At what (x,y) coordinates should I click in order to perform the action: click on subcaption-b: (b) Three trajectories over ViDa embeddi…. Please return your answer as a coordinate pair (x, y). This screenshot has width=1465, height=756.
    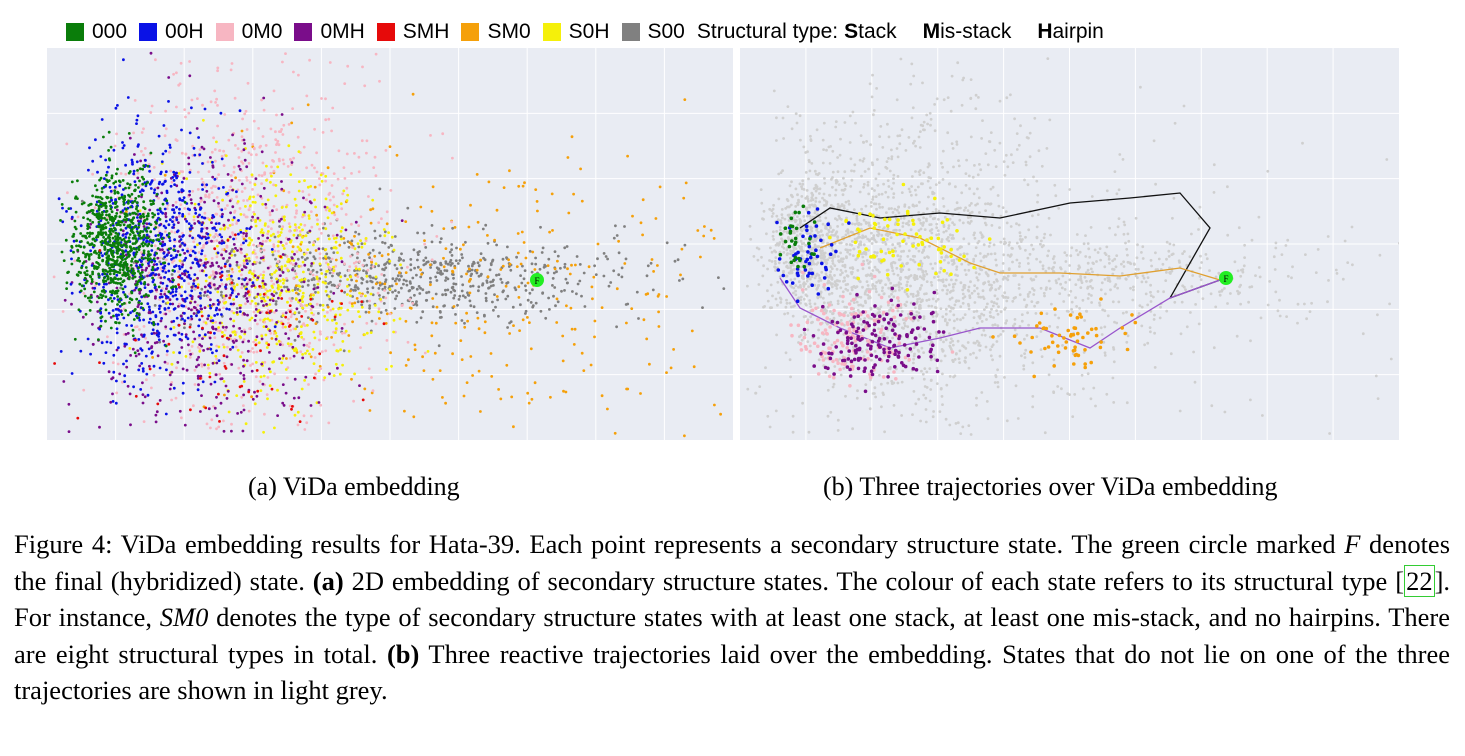
    Looking at the image, I should click on (1050, 486).